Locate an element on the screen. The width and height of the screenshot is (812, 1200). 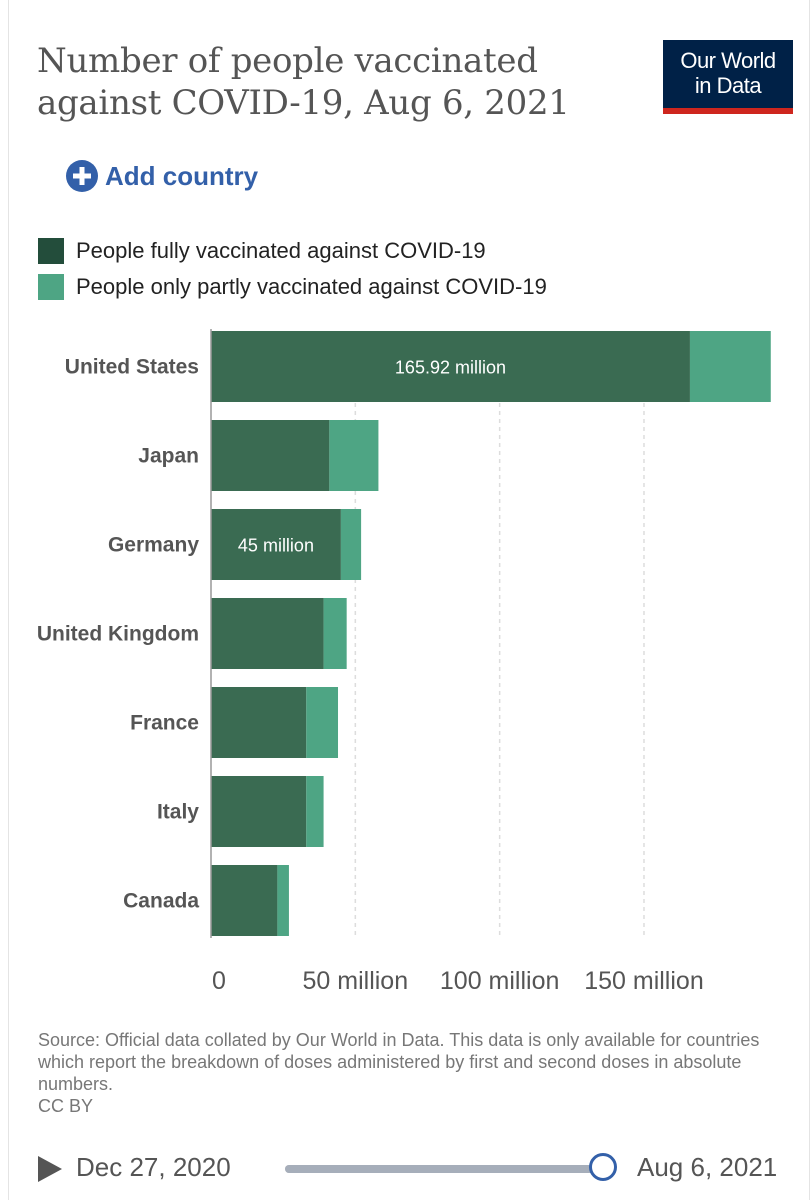
x-tick-label: 150 million is located at coordinates (644, 981).